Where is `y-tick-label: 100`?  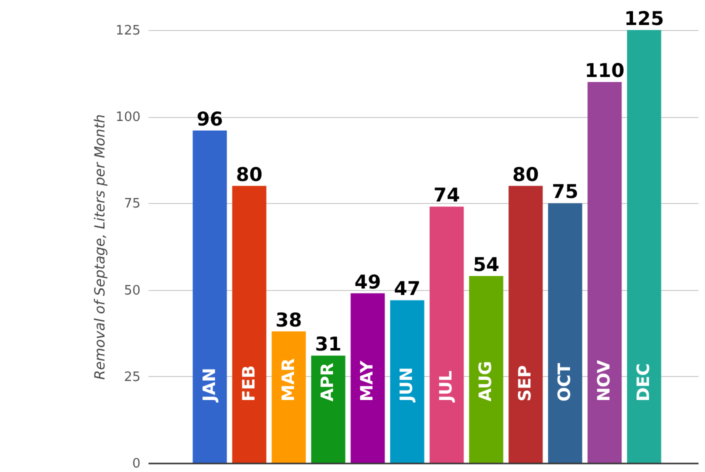 y-tick-label: 100 is located at coordinates (128, 118).